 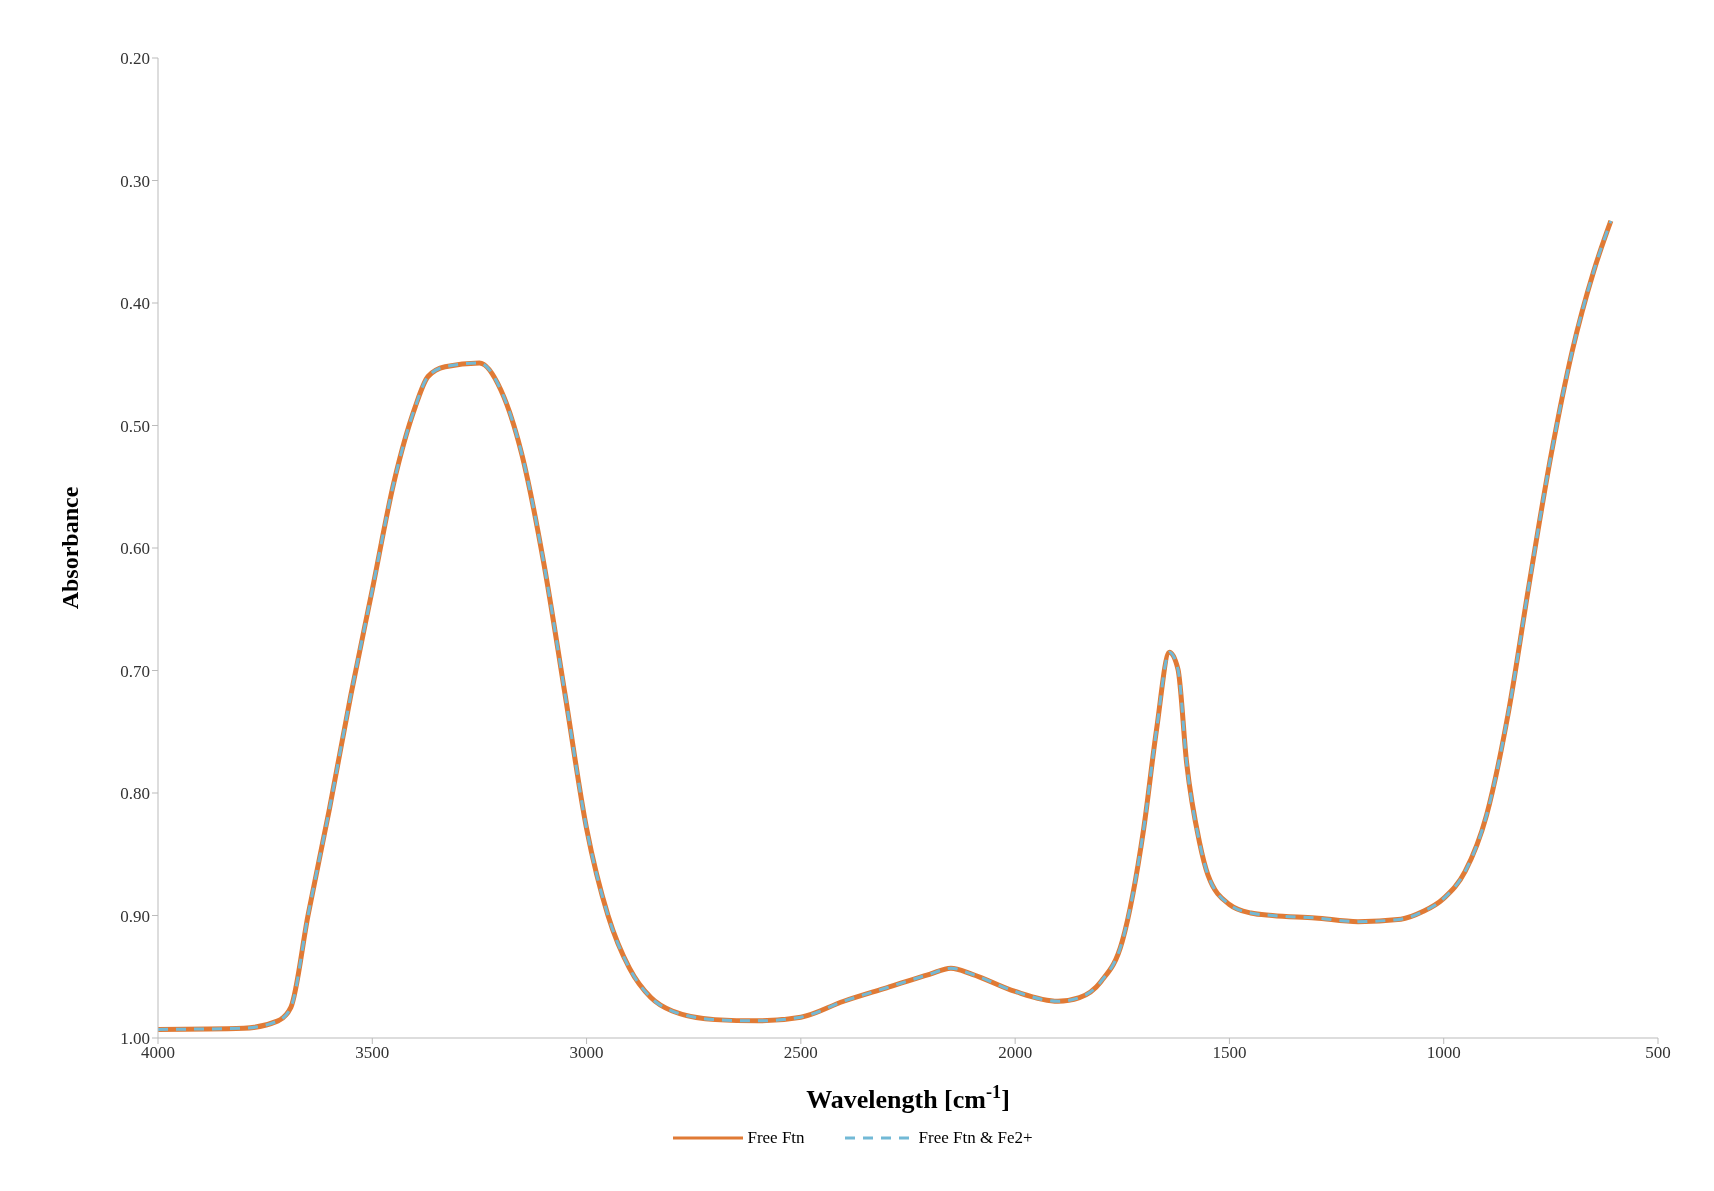 I want to click on y-tick-label: 0.20, so click(x=135, y=59).